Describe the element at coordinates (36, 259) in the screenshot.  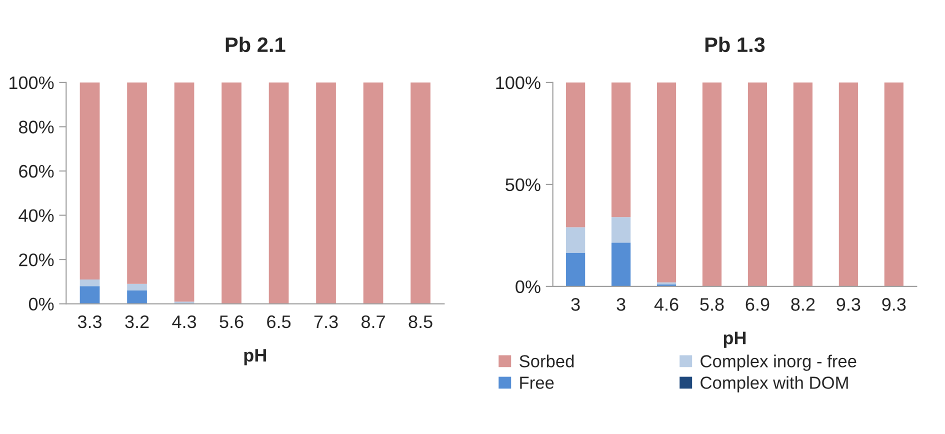
I see `y-tick-label: 20%` at that location.